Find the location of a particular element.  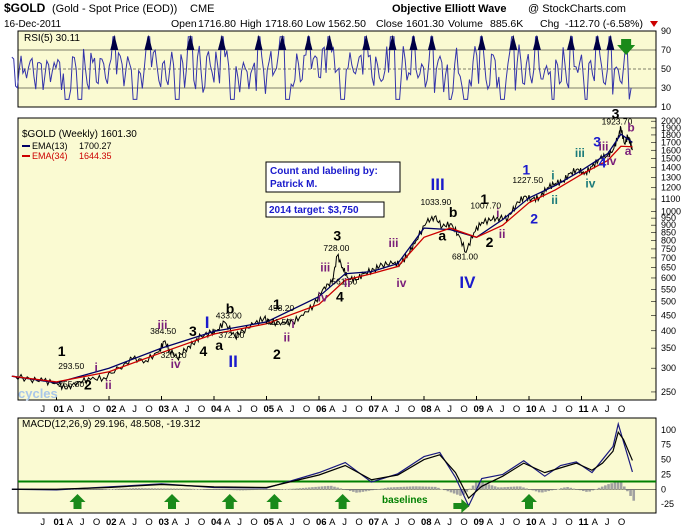

macd-x-tick-11: J is located at coordinates (187, 522).